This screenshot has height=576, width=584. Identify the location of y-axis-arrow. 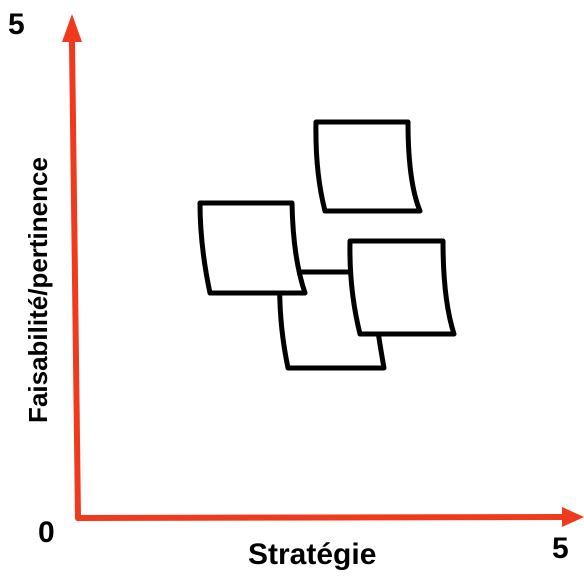
(72, 28).